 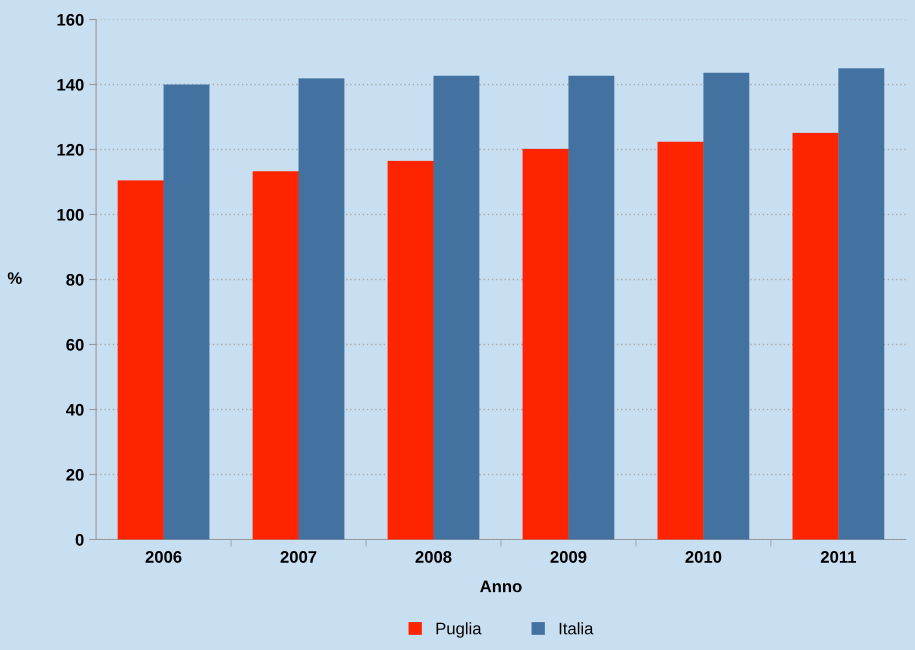 I want to click on y-tick-label: 140, so click(x=71, y=84).